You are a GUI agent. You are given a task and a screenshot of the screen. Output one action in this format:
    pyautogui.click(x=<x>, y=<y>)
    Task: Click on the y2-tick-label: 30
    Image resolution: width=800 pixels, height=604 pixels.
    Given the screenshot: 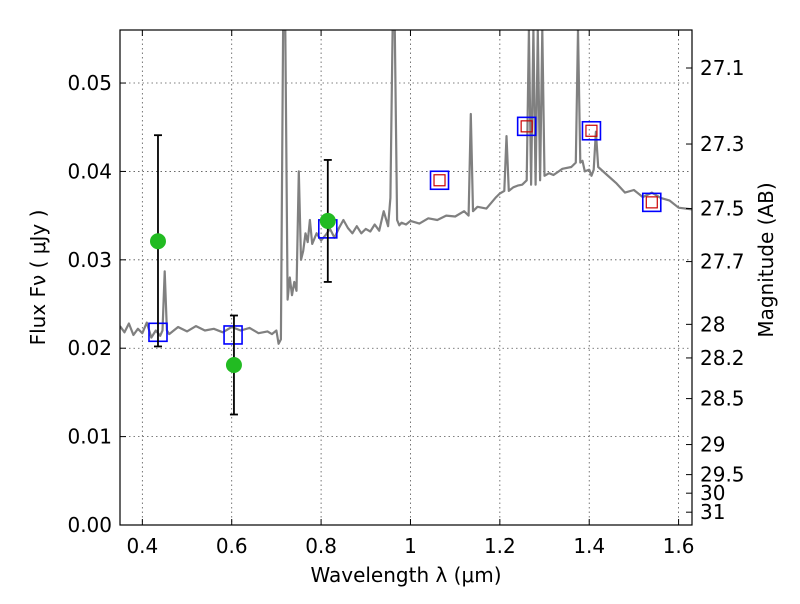 What is the action you would take?
    pyautogui.click(x=712, y=493)
    